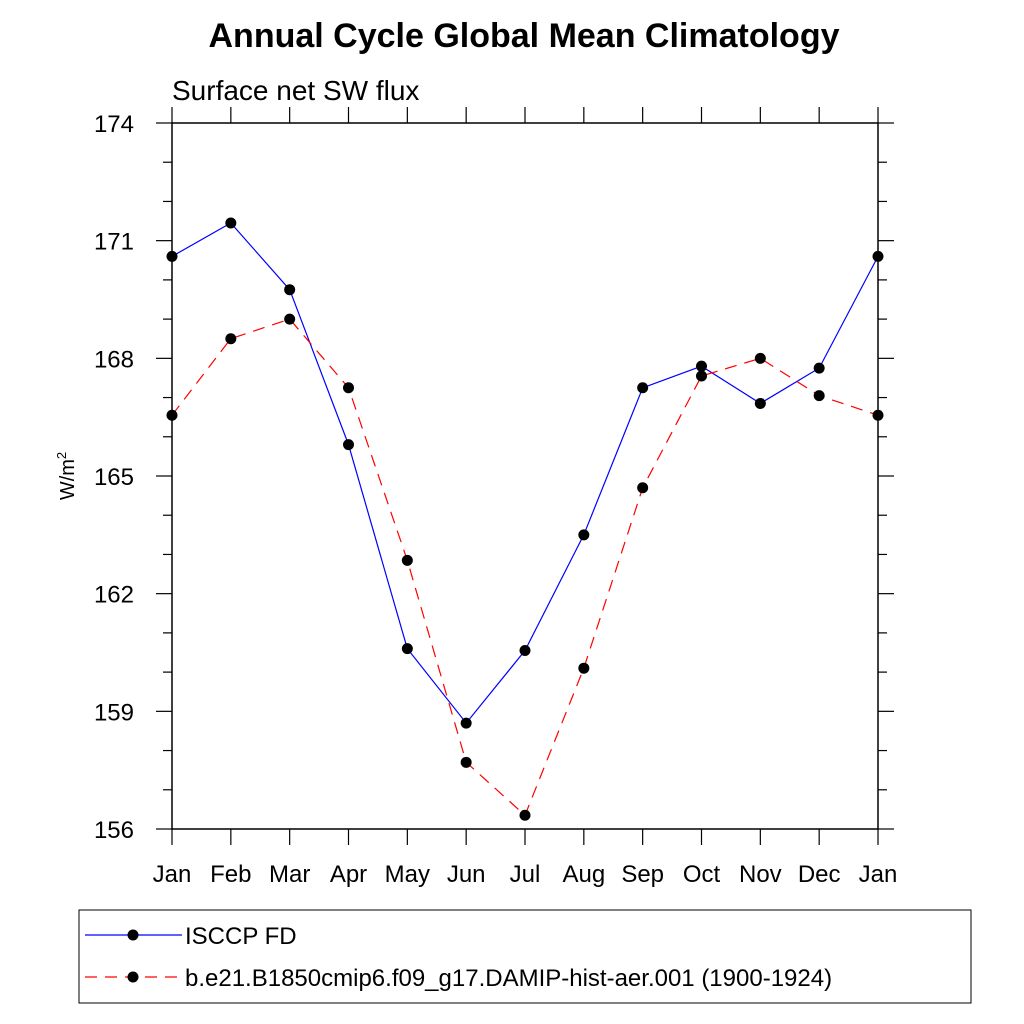 The width and height of the screenshot is (1024, 1024). I want to click on x-tick-label: Apr, so click(348, 874).